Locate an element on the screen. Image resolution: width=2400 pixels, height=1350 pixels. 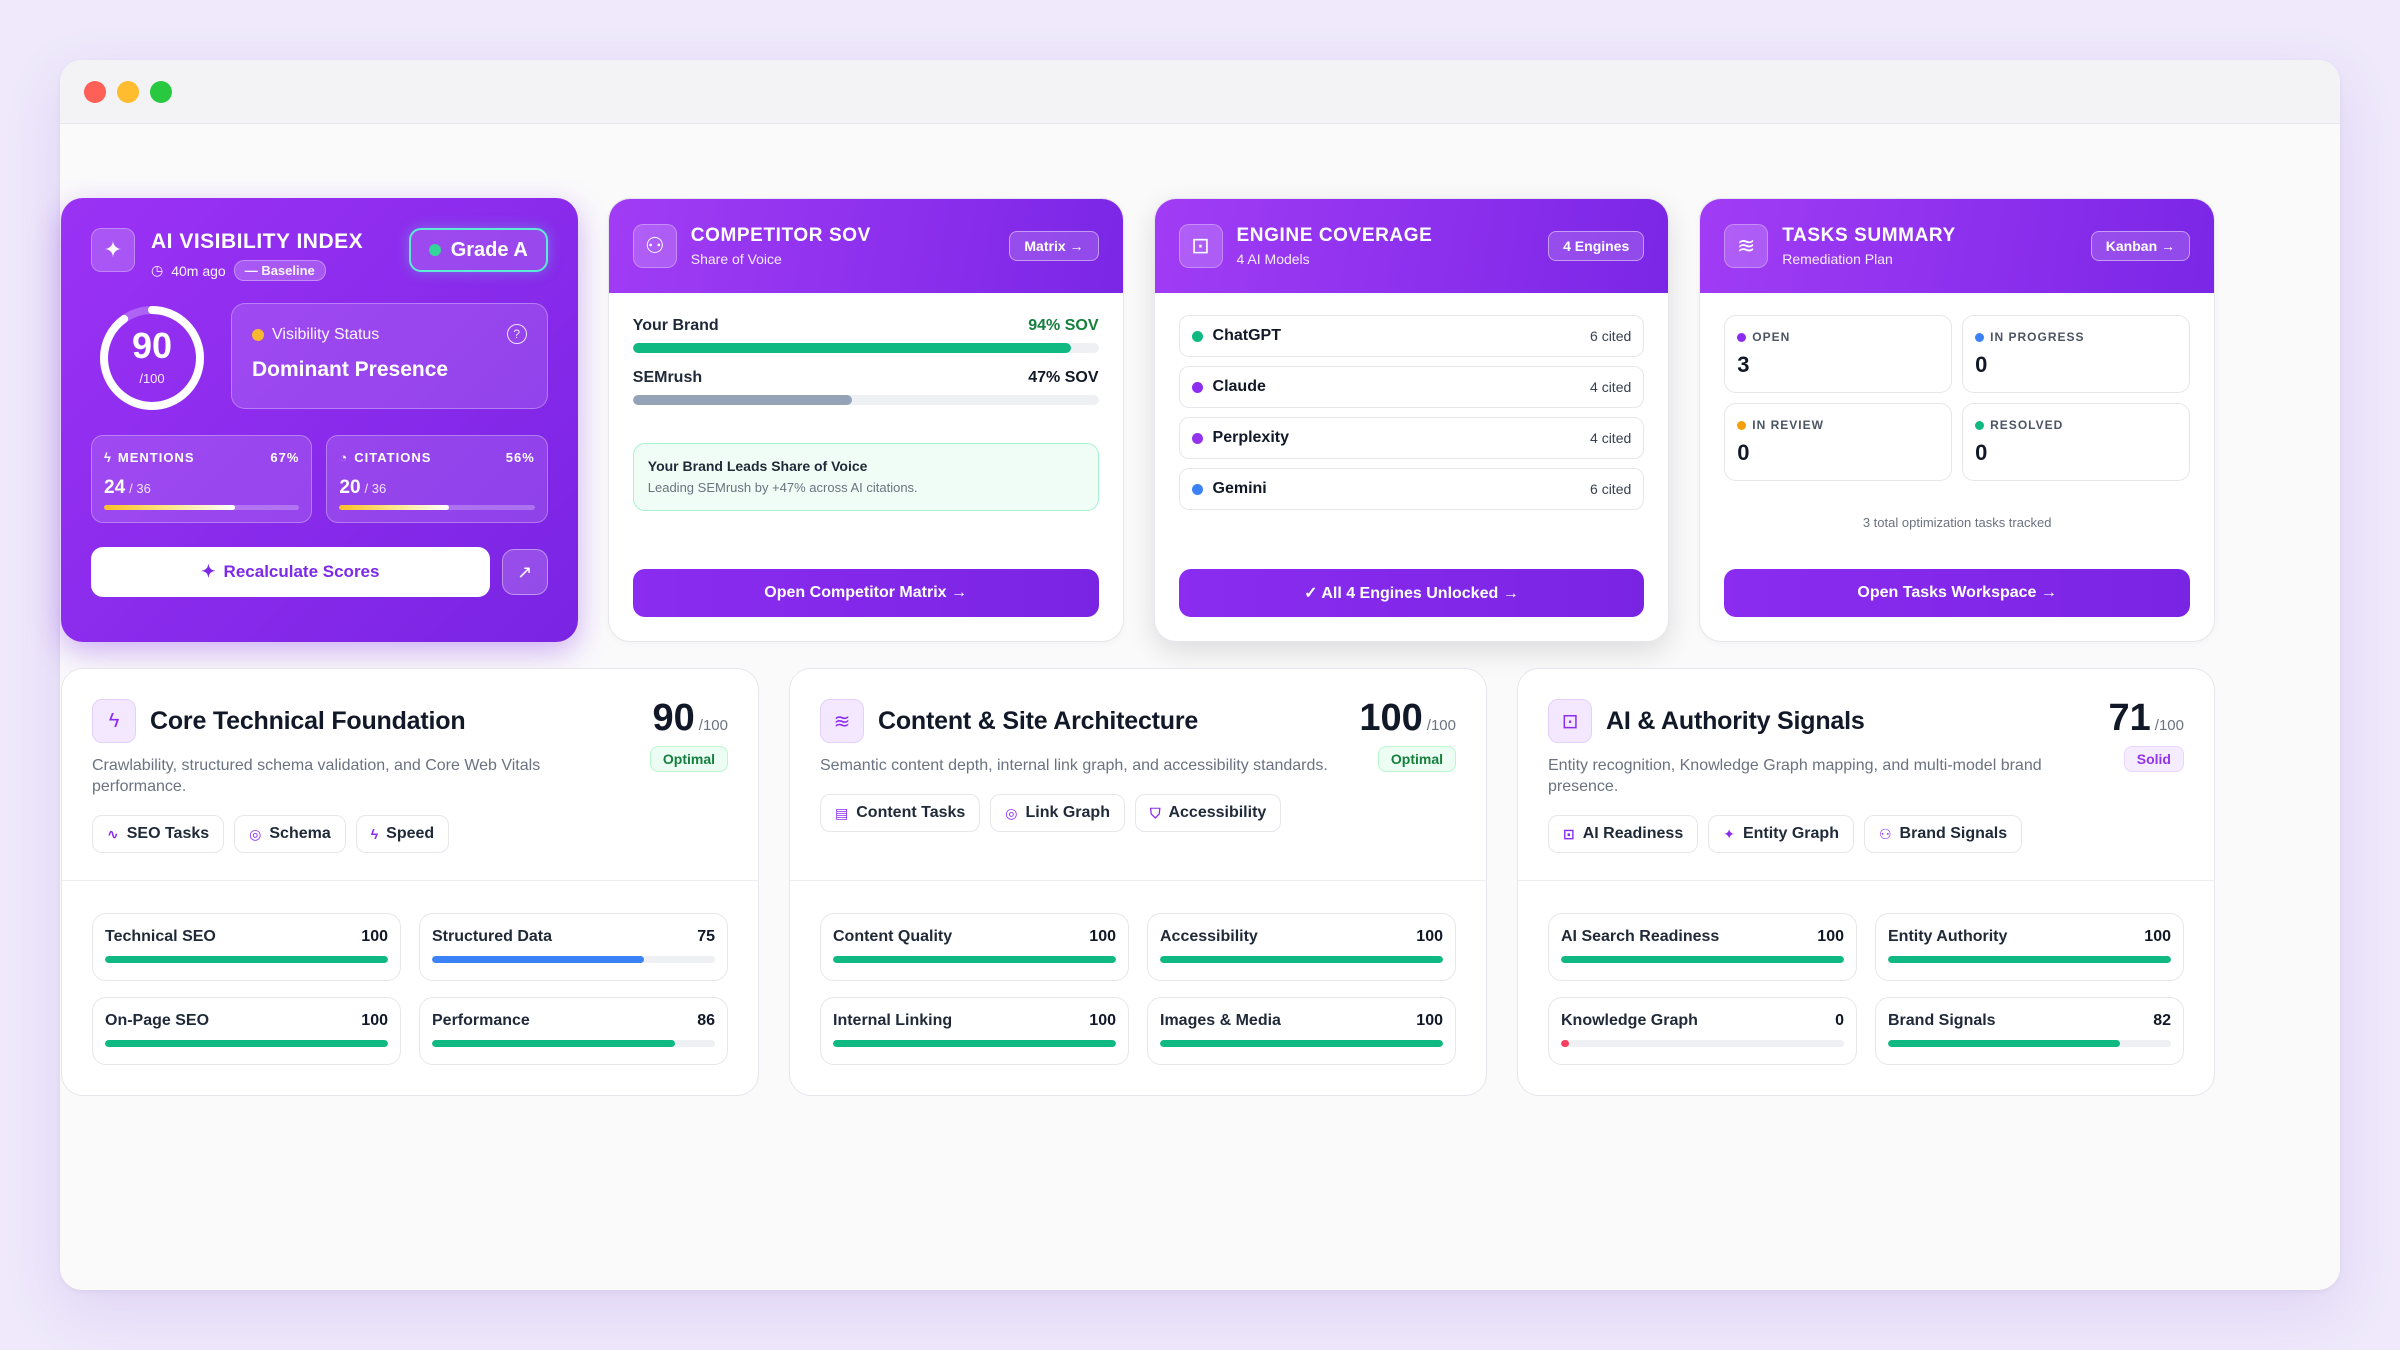
mentions-bar-fill is located at coordinates (169, 507).